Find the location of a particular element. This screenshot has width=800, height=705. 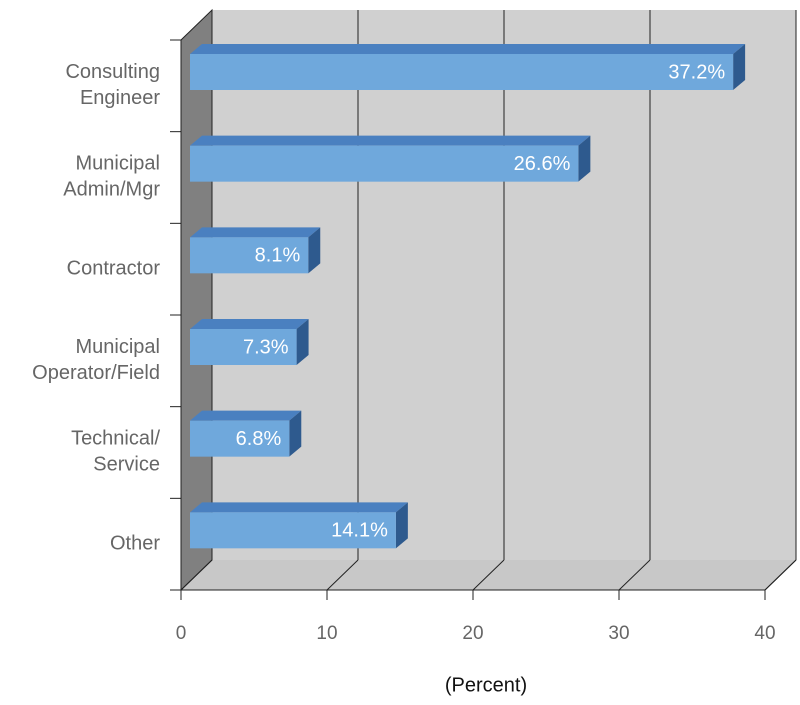

x-tick-label: 0 is located at coordinates (181, 633).